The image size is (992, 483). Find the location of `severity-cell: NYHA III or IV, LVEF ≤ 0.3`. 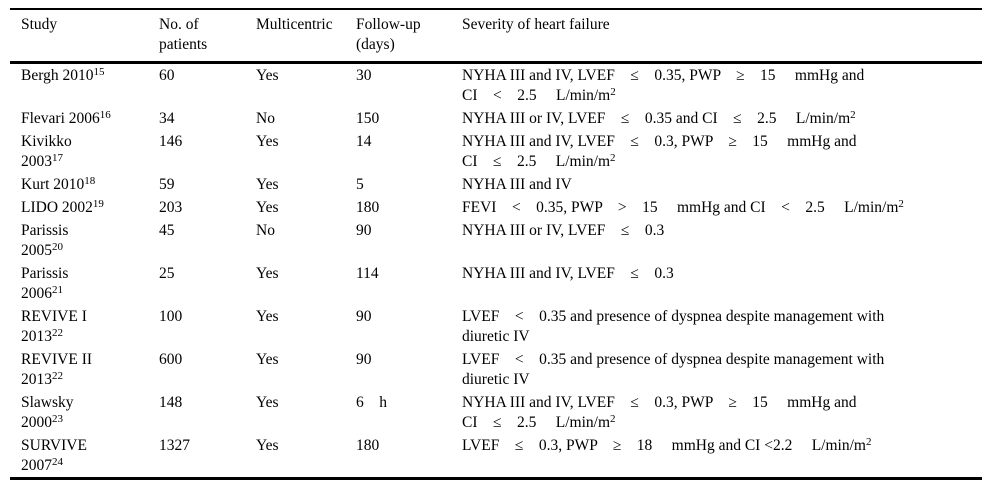

severity-cell: NYHA III or IV, LVEF ≤ 0.3 is located at coordinates (563, 230).